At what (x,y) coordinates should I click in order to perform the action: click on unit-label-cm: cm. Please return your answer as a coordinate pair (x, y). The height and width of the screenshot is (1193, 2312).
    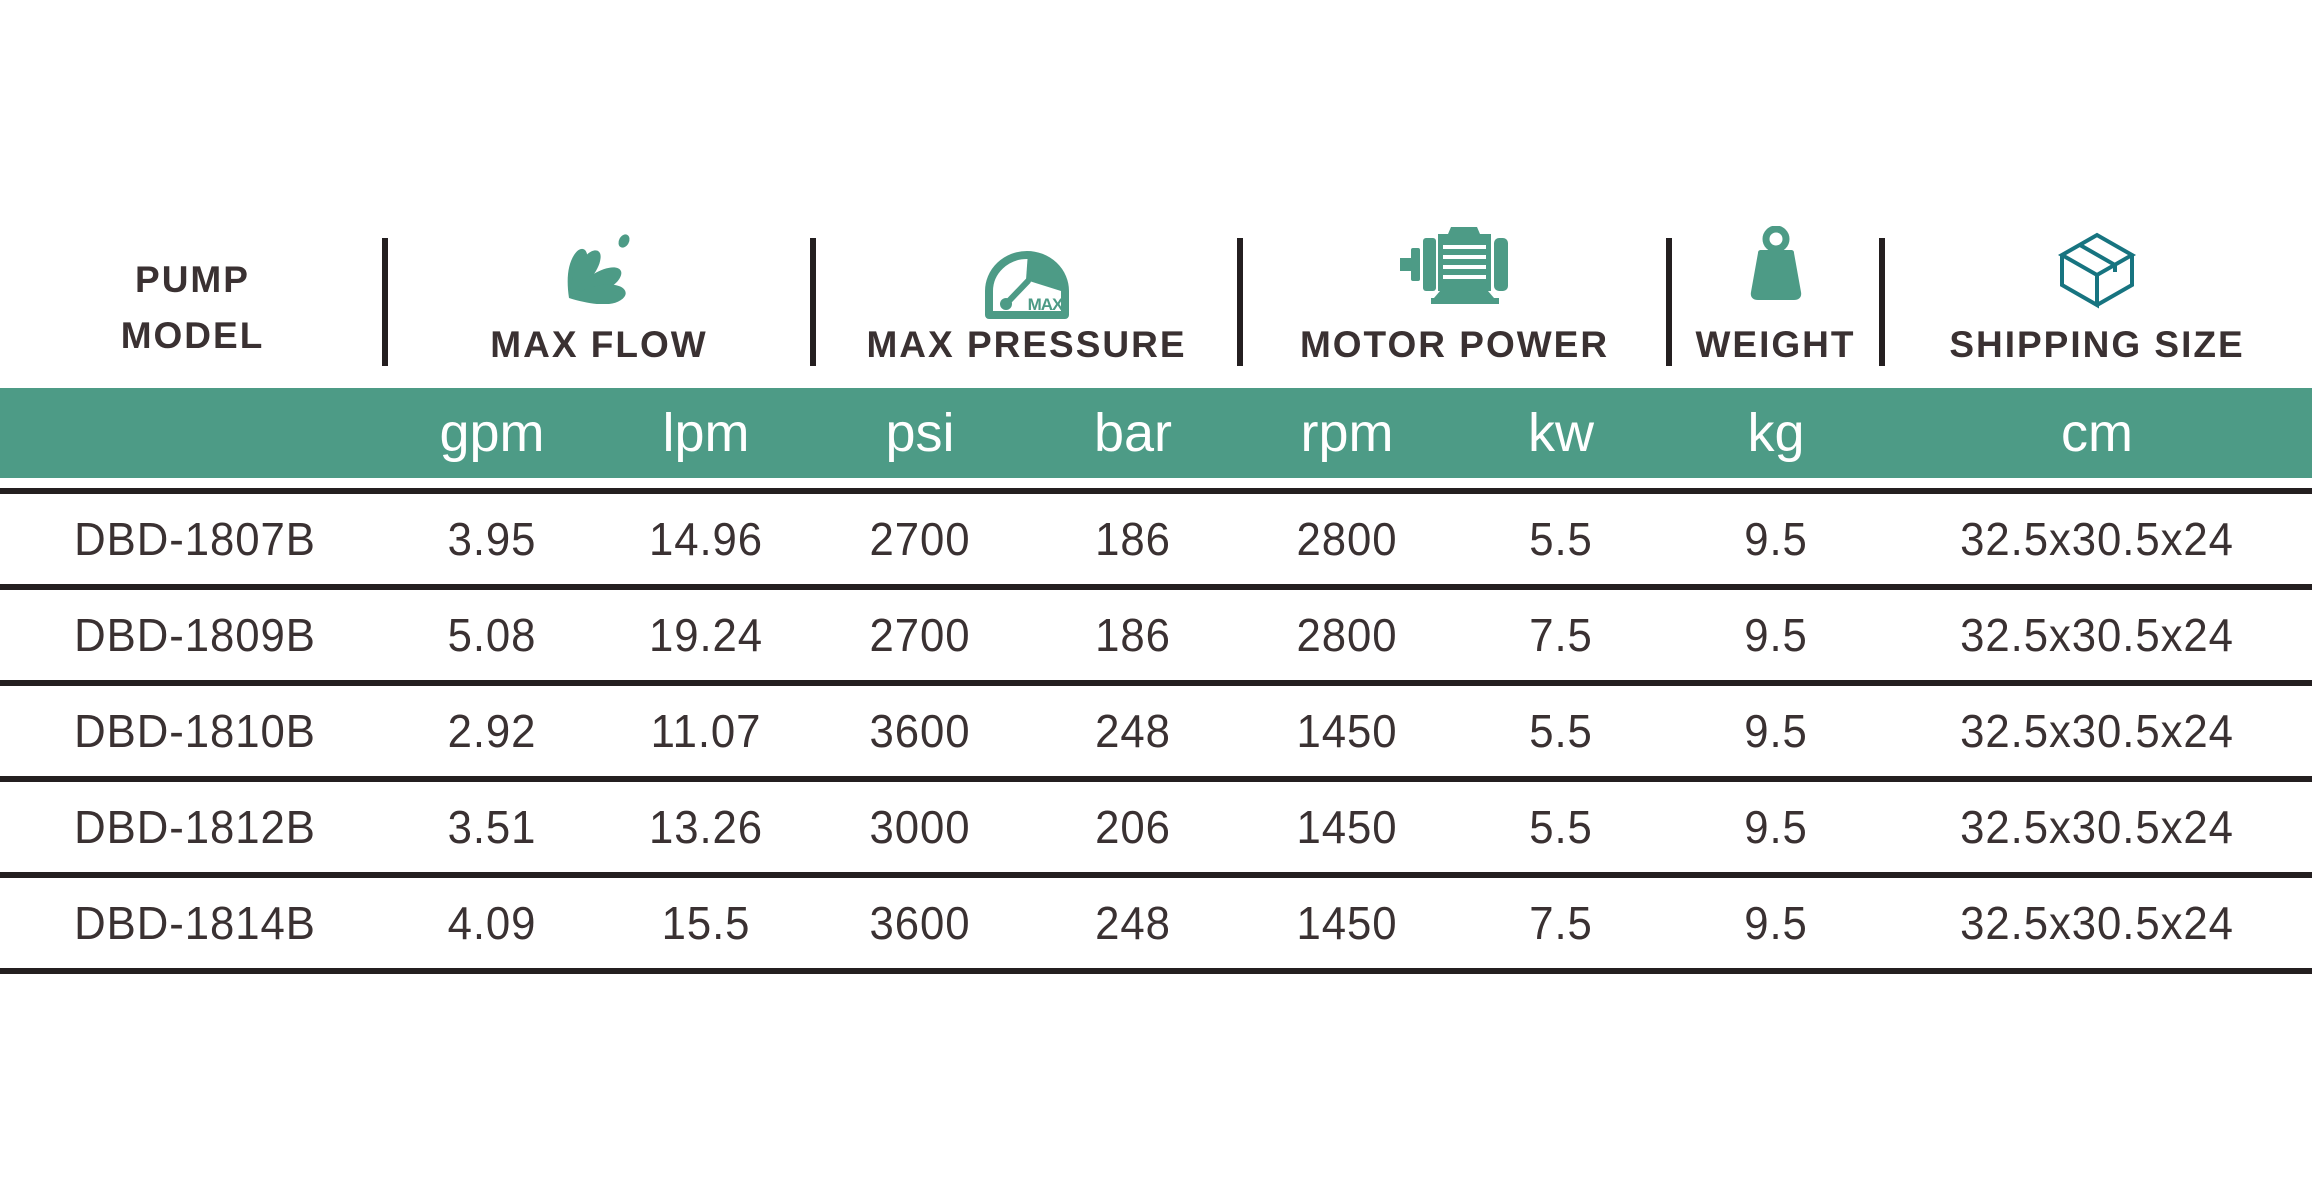
    Looking at the image, I should click on (2097, 433).